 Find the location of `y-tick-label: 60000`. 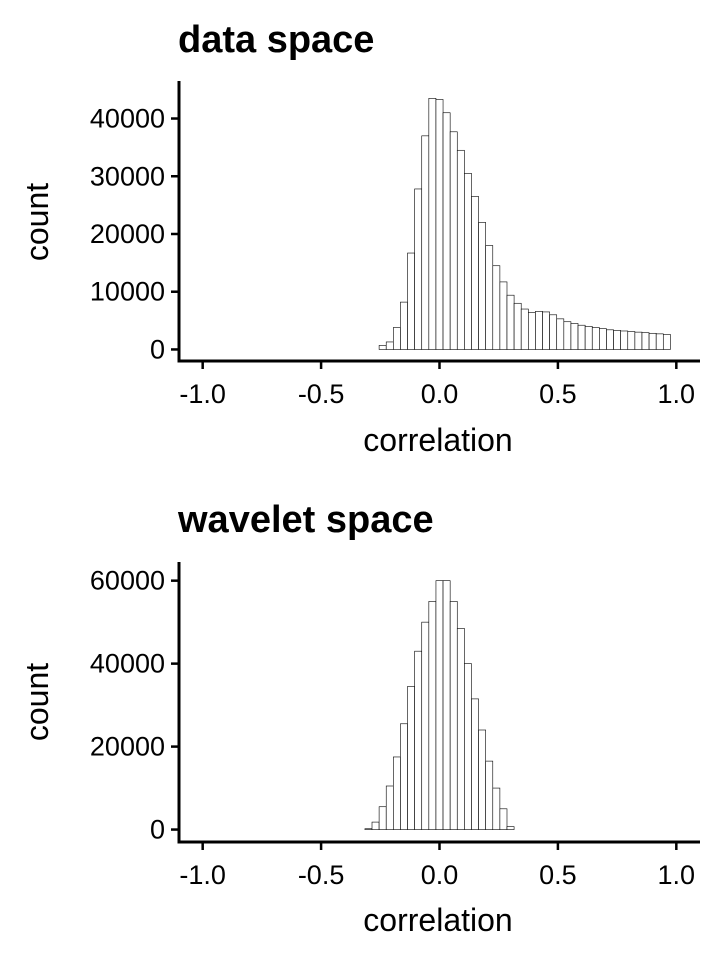

y-tick-label: 60000 is located at coordinates (127, 581).